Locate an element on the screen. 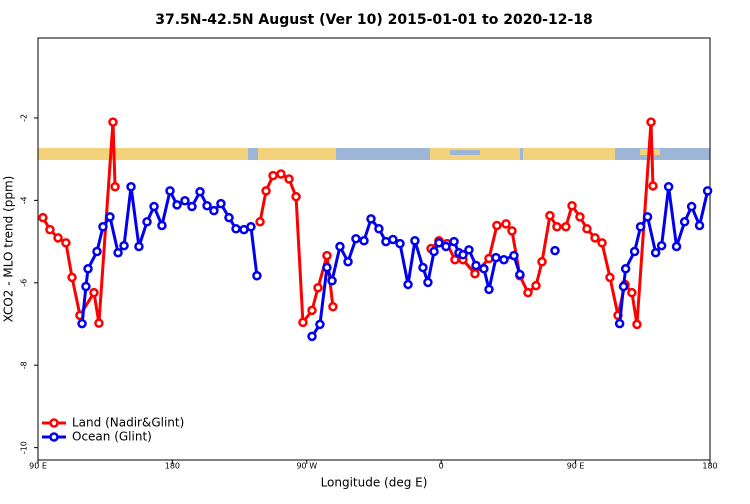 Image resolution: width=750 pixels, height=504 pixels. land-ocean-map-strip is located at coordinates (374, 154).